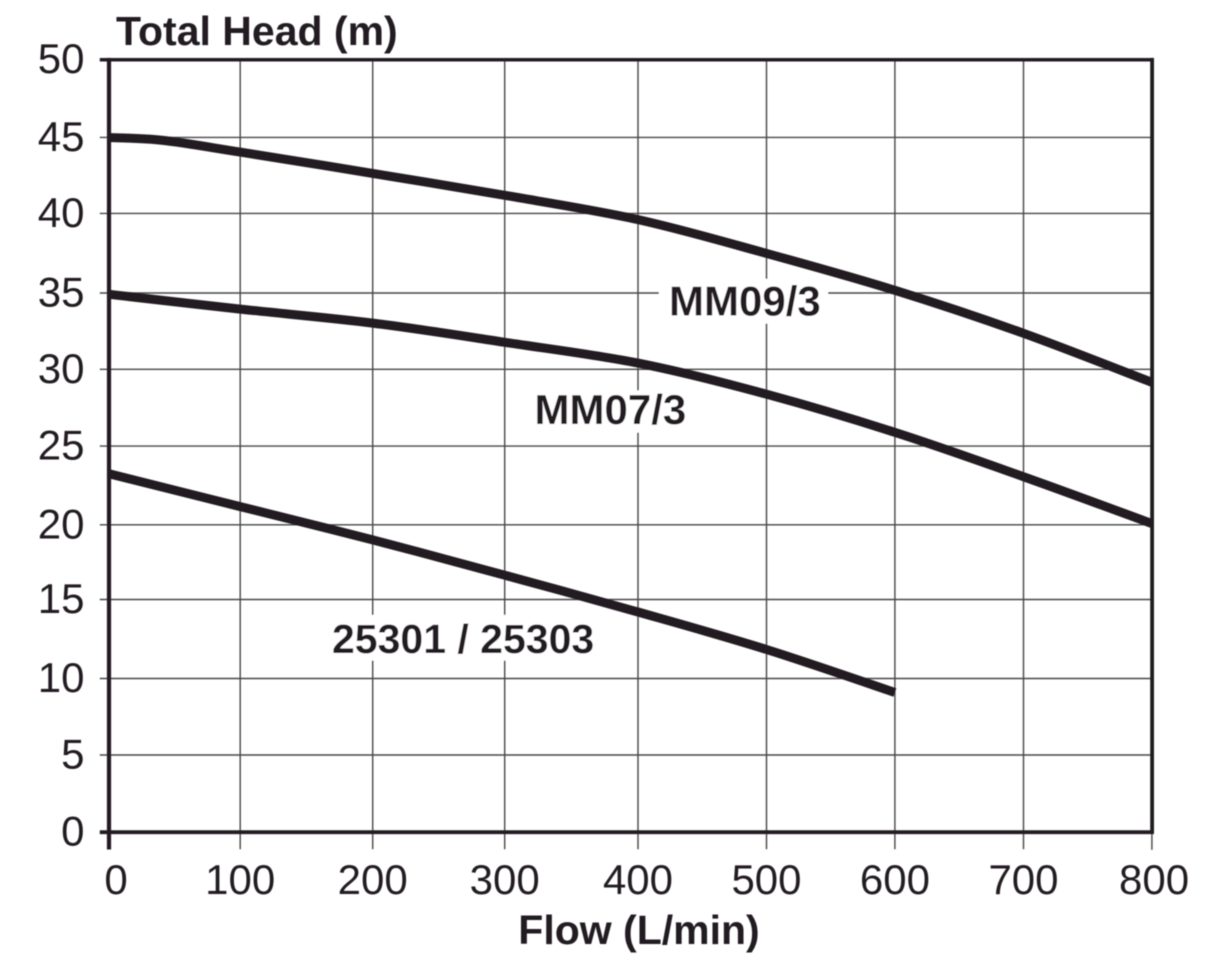 The height and width of the screenshot is (964, 1218). What do you see at coordinates (61, 292) in the screenshot?
I see `svg-text: 35` at bounding box center [61, 292].